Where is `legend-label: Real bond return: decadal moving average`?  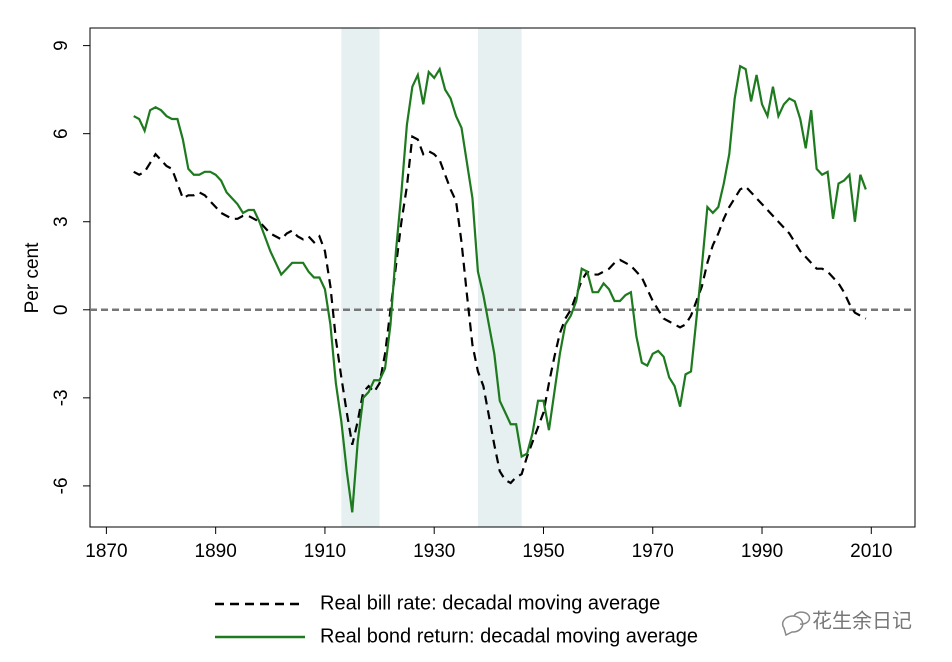 legend-label: Real bond return: decadal moving average is located at coordinates (509, 636).